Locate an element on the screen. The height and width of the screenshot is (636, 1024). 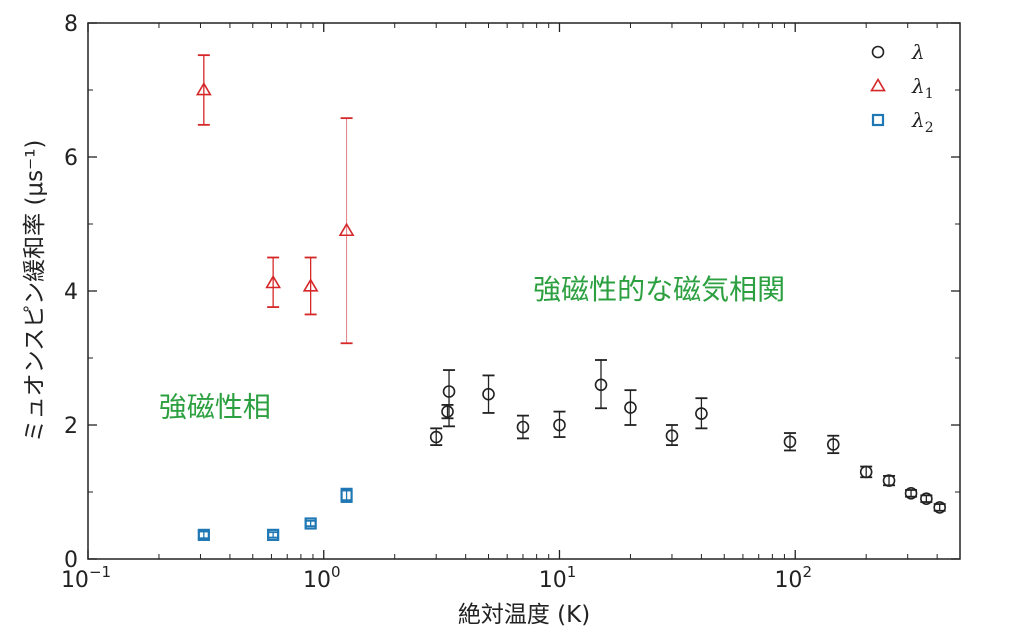
x-axis-label: 絶対温度 (K) is located at coordinates (524, 615).